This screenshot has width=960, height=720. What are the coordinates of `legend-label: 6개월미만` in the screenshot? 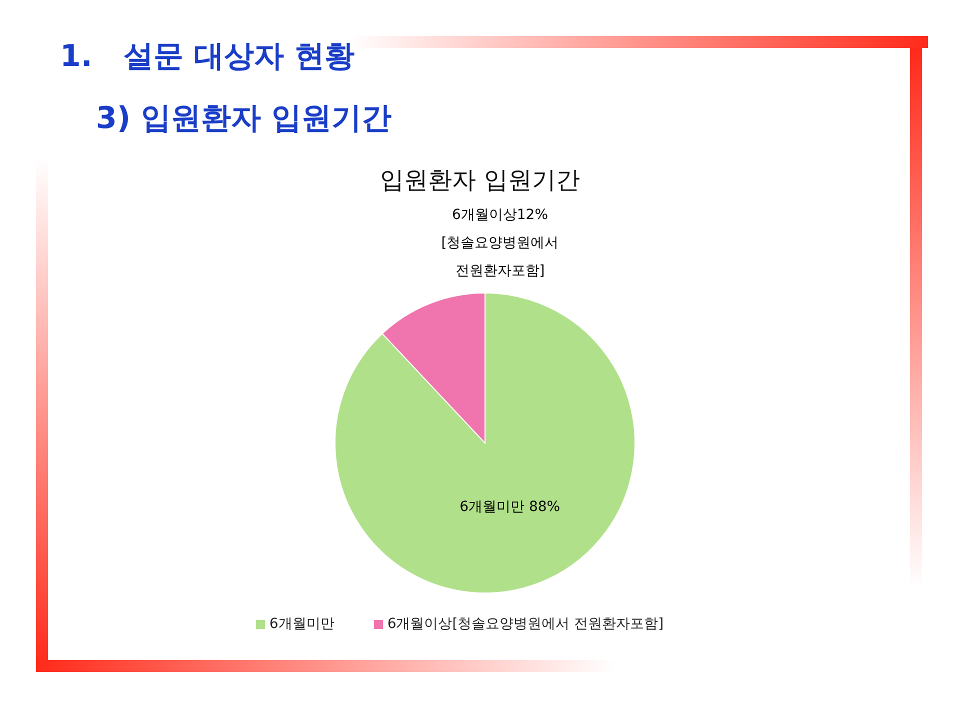 It's located at (301, 624).